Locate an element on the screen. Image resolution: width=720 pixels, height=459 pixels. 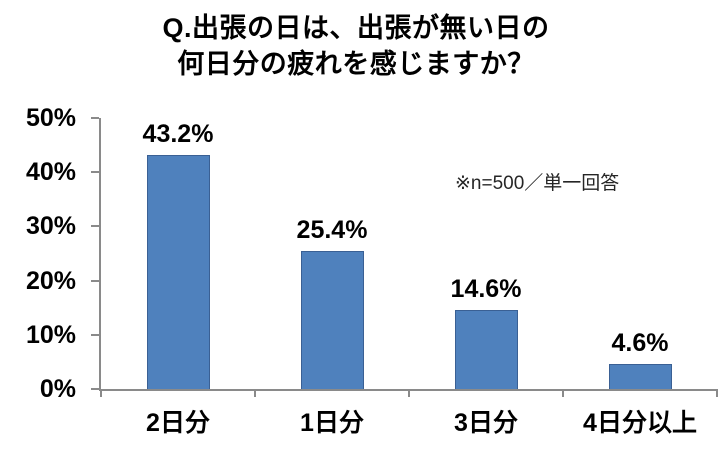
y-axis-tick-label: 0% is located at coordinates (57, 389).